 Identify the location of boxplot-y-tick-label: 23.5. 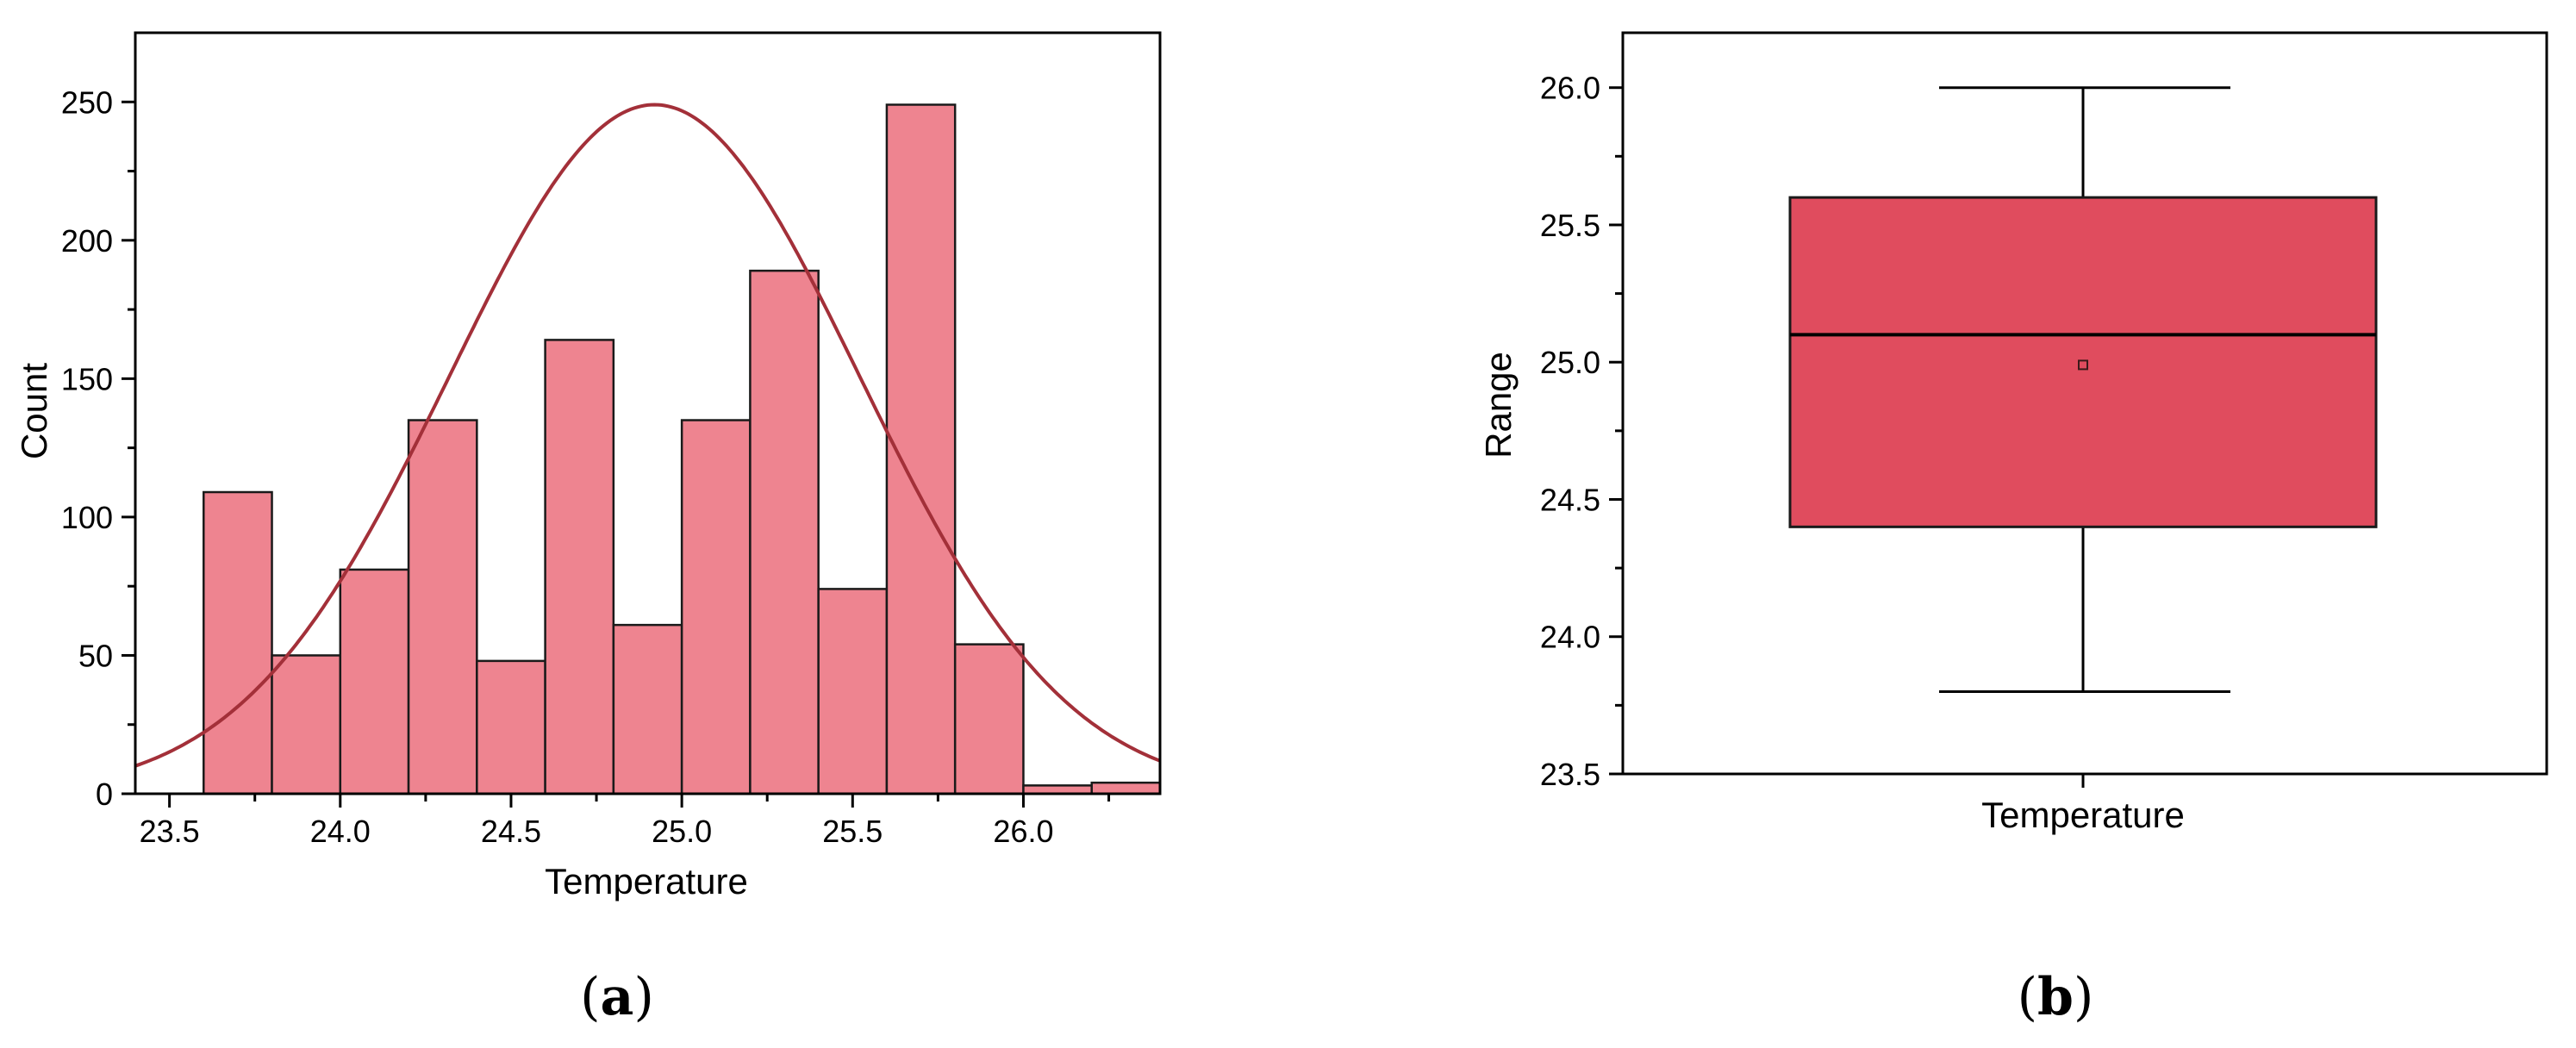
(1570, 774).